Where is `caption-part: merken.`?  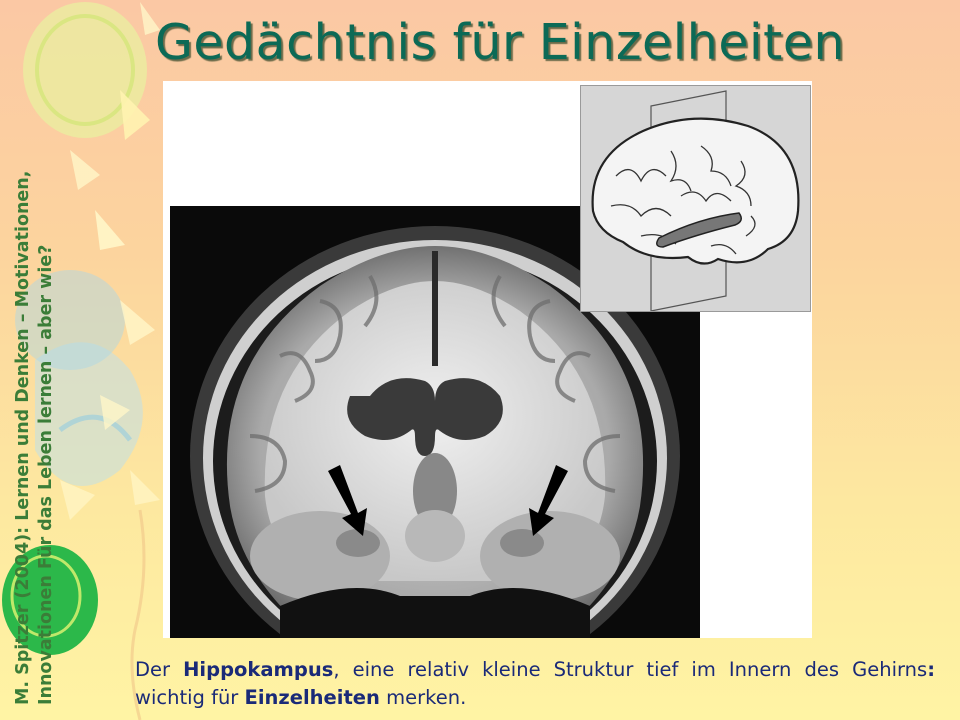
caption-part: merken. is located at coordinates (423, 697).